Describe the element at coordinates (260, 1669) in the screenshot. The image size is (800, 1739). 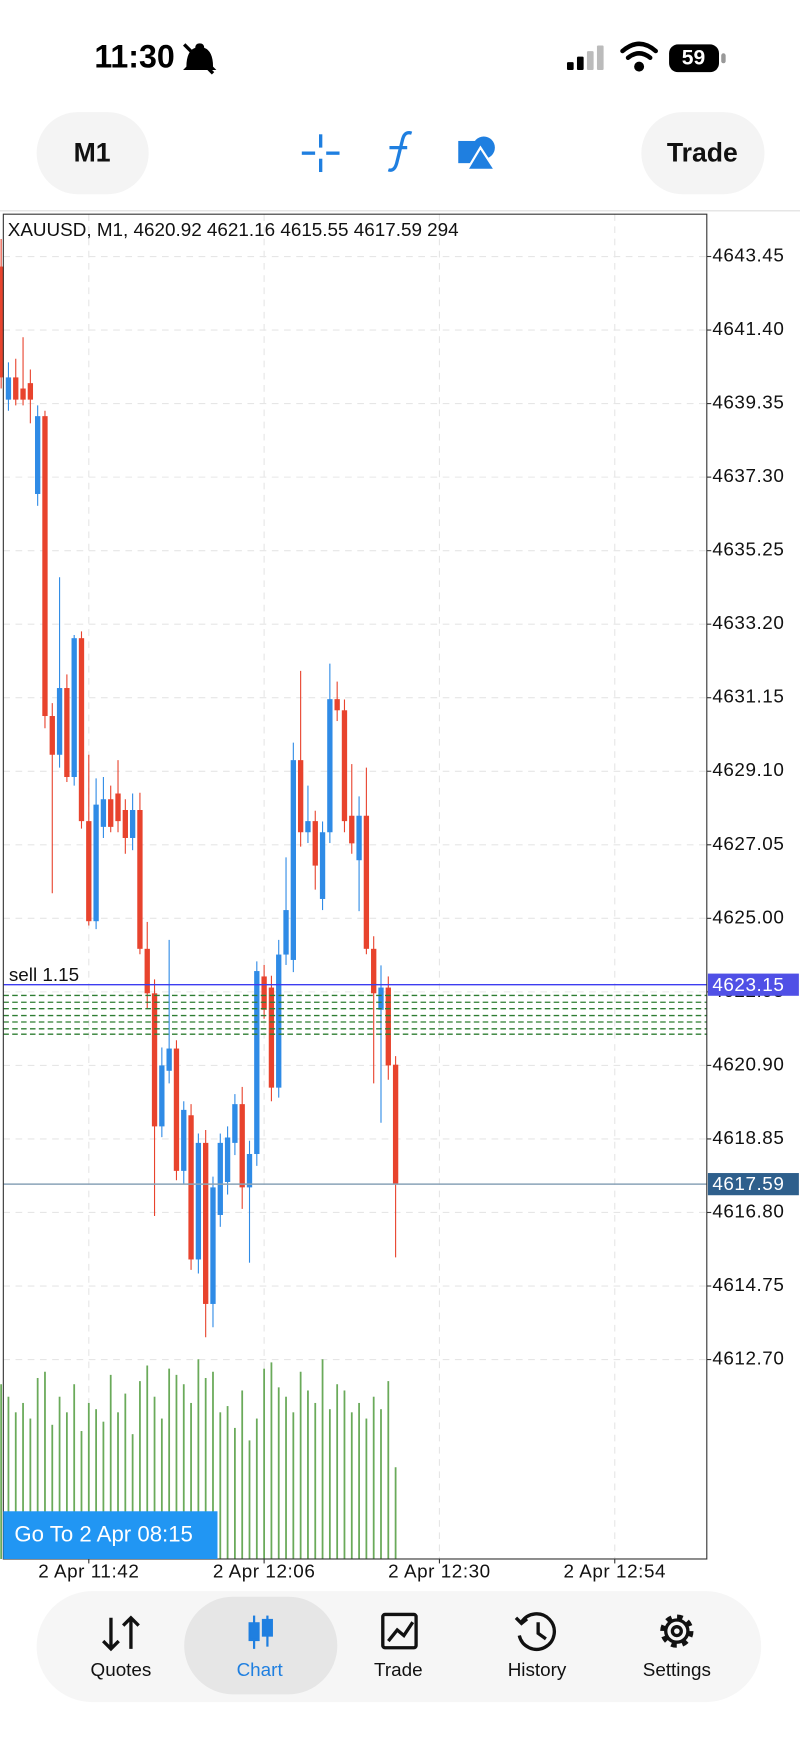
I see `nav-label: Chart` at that location.